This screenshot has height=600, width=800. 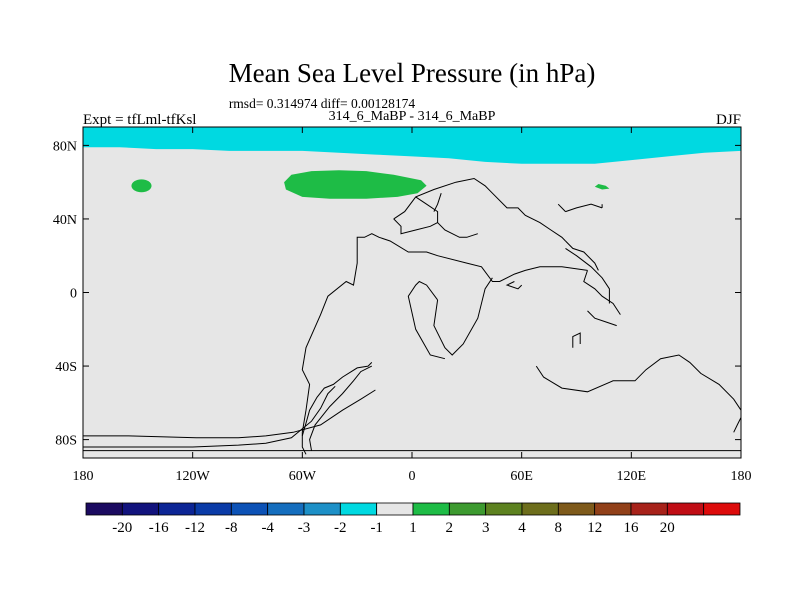 I want to click on y-tick-label: 40S, so click(x=66, y=367).